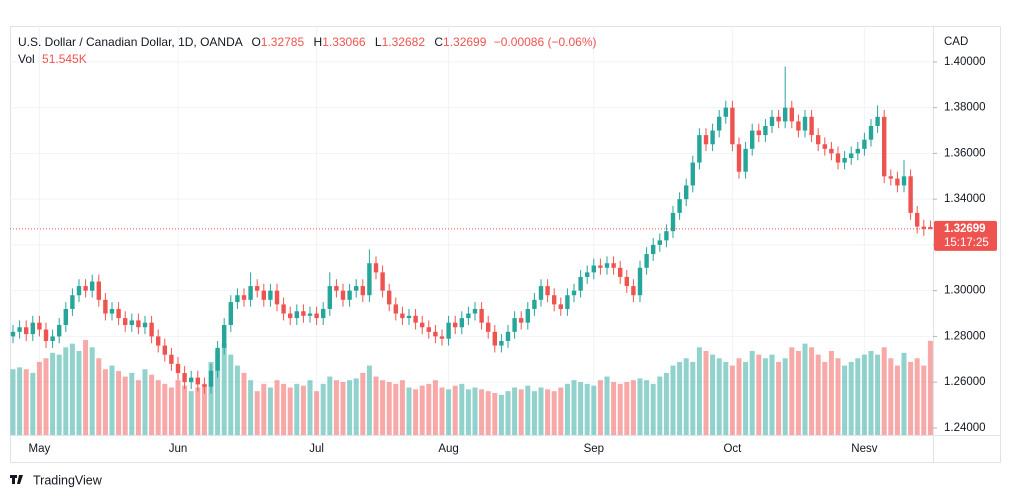  I want to click on price-tag, so click(965, 235).